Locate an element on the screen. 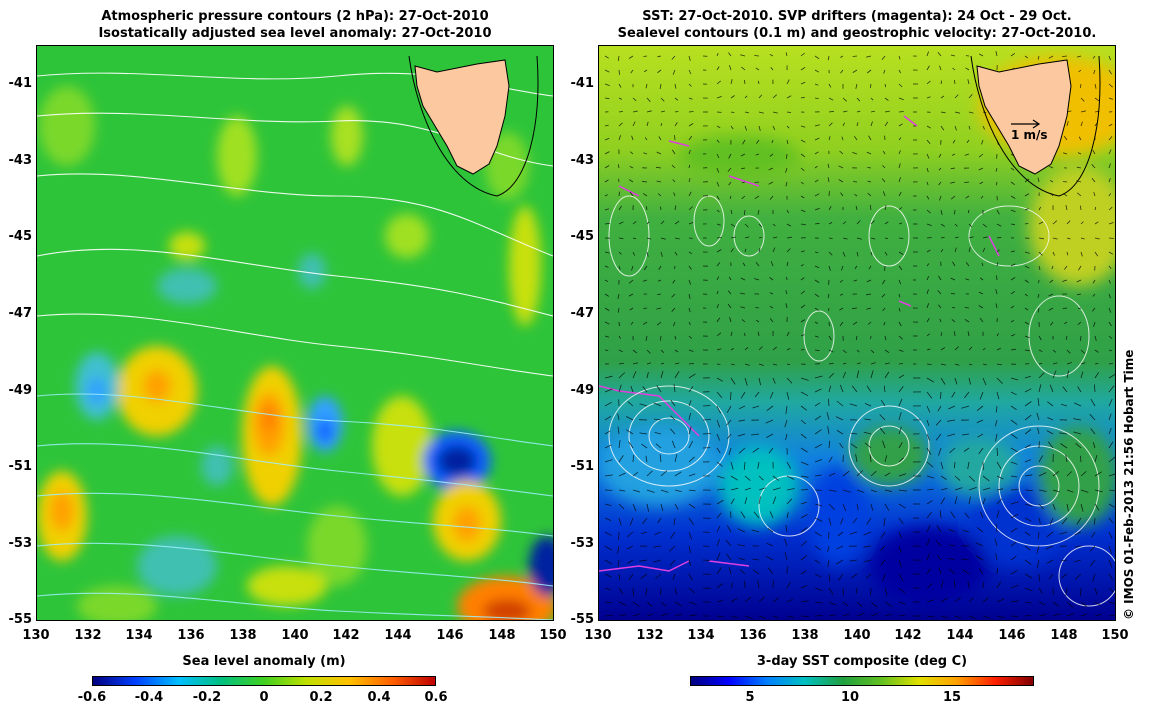 This screenshot has height=710, width=1150. sla-cbar-tick: -0.2 is located at coordinates (207, 697).